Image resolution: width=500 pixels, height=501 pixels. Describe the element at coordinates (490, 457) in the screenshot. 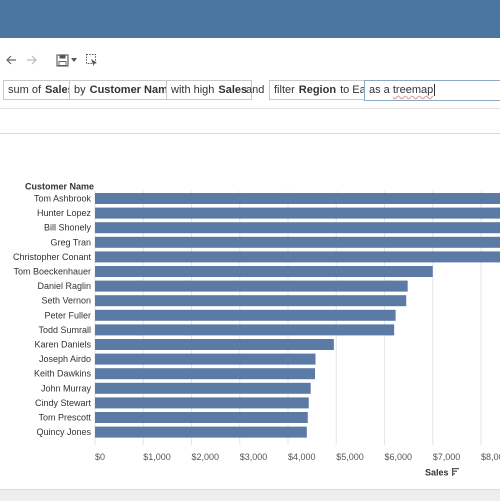

I see `x-tick-label: $8,000` at that location.